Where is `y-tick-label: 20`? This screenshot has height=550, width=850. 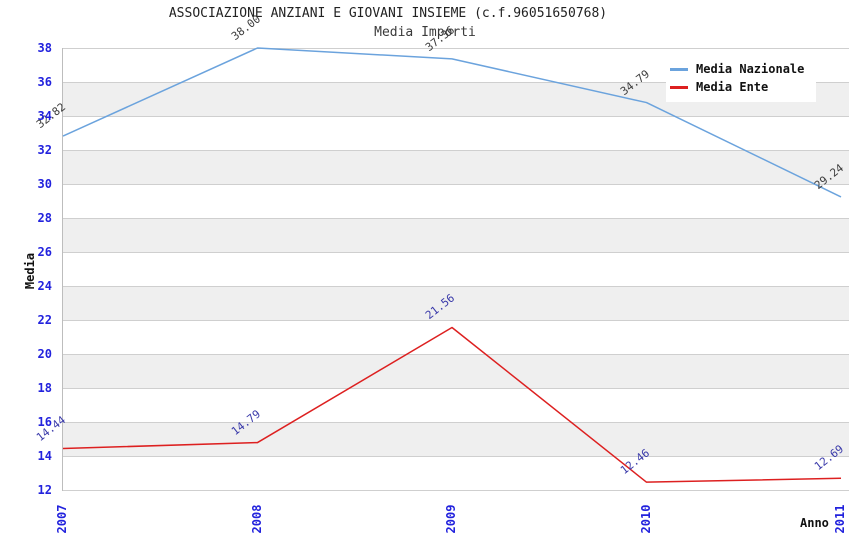
y-tick-label: 20 is located at coordinates (44, 354).